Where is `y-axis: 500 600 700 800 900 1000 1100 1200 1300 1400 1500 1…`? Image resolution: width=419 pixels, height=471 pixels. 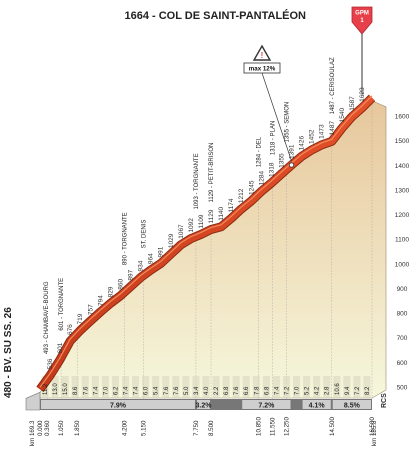
y-axis: 500 600 700 800 900 1000 1100 1200 1300 1400 1500 1… is located at coordinates (402, 253).